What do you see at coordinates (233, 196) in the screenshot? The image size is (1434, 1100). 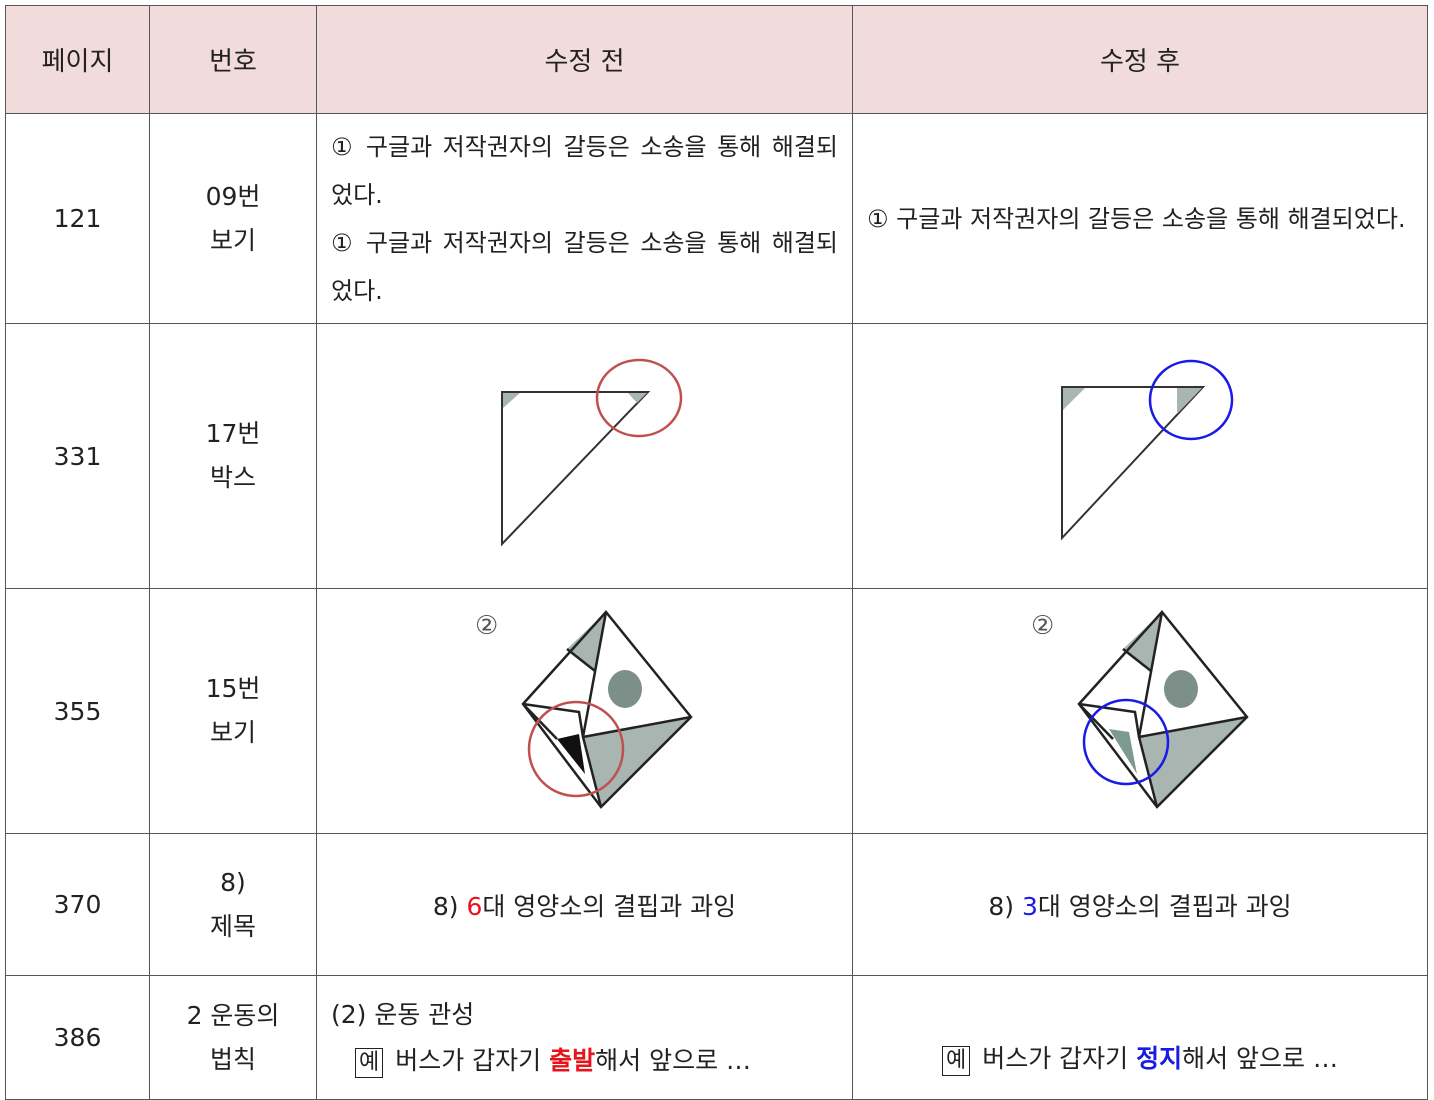 I see `text: 09번` at bounding box center [233, 196].